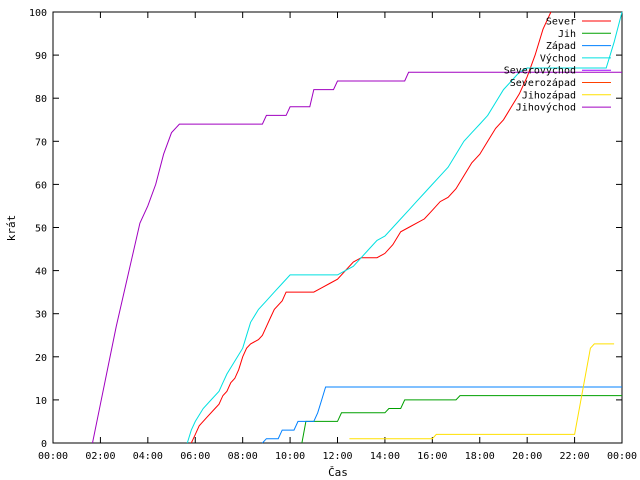  What do you see at coordinates (567, 34) in the screenshot?
I see `legend-label-jih: Jih` at bounding box center [567, 34].